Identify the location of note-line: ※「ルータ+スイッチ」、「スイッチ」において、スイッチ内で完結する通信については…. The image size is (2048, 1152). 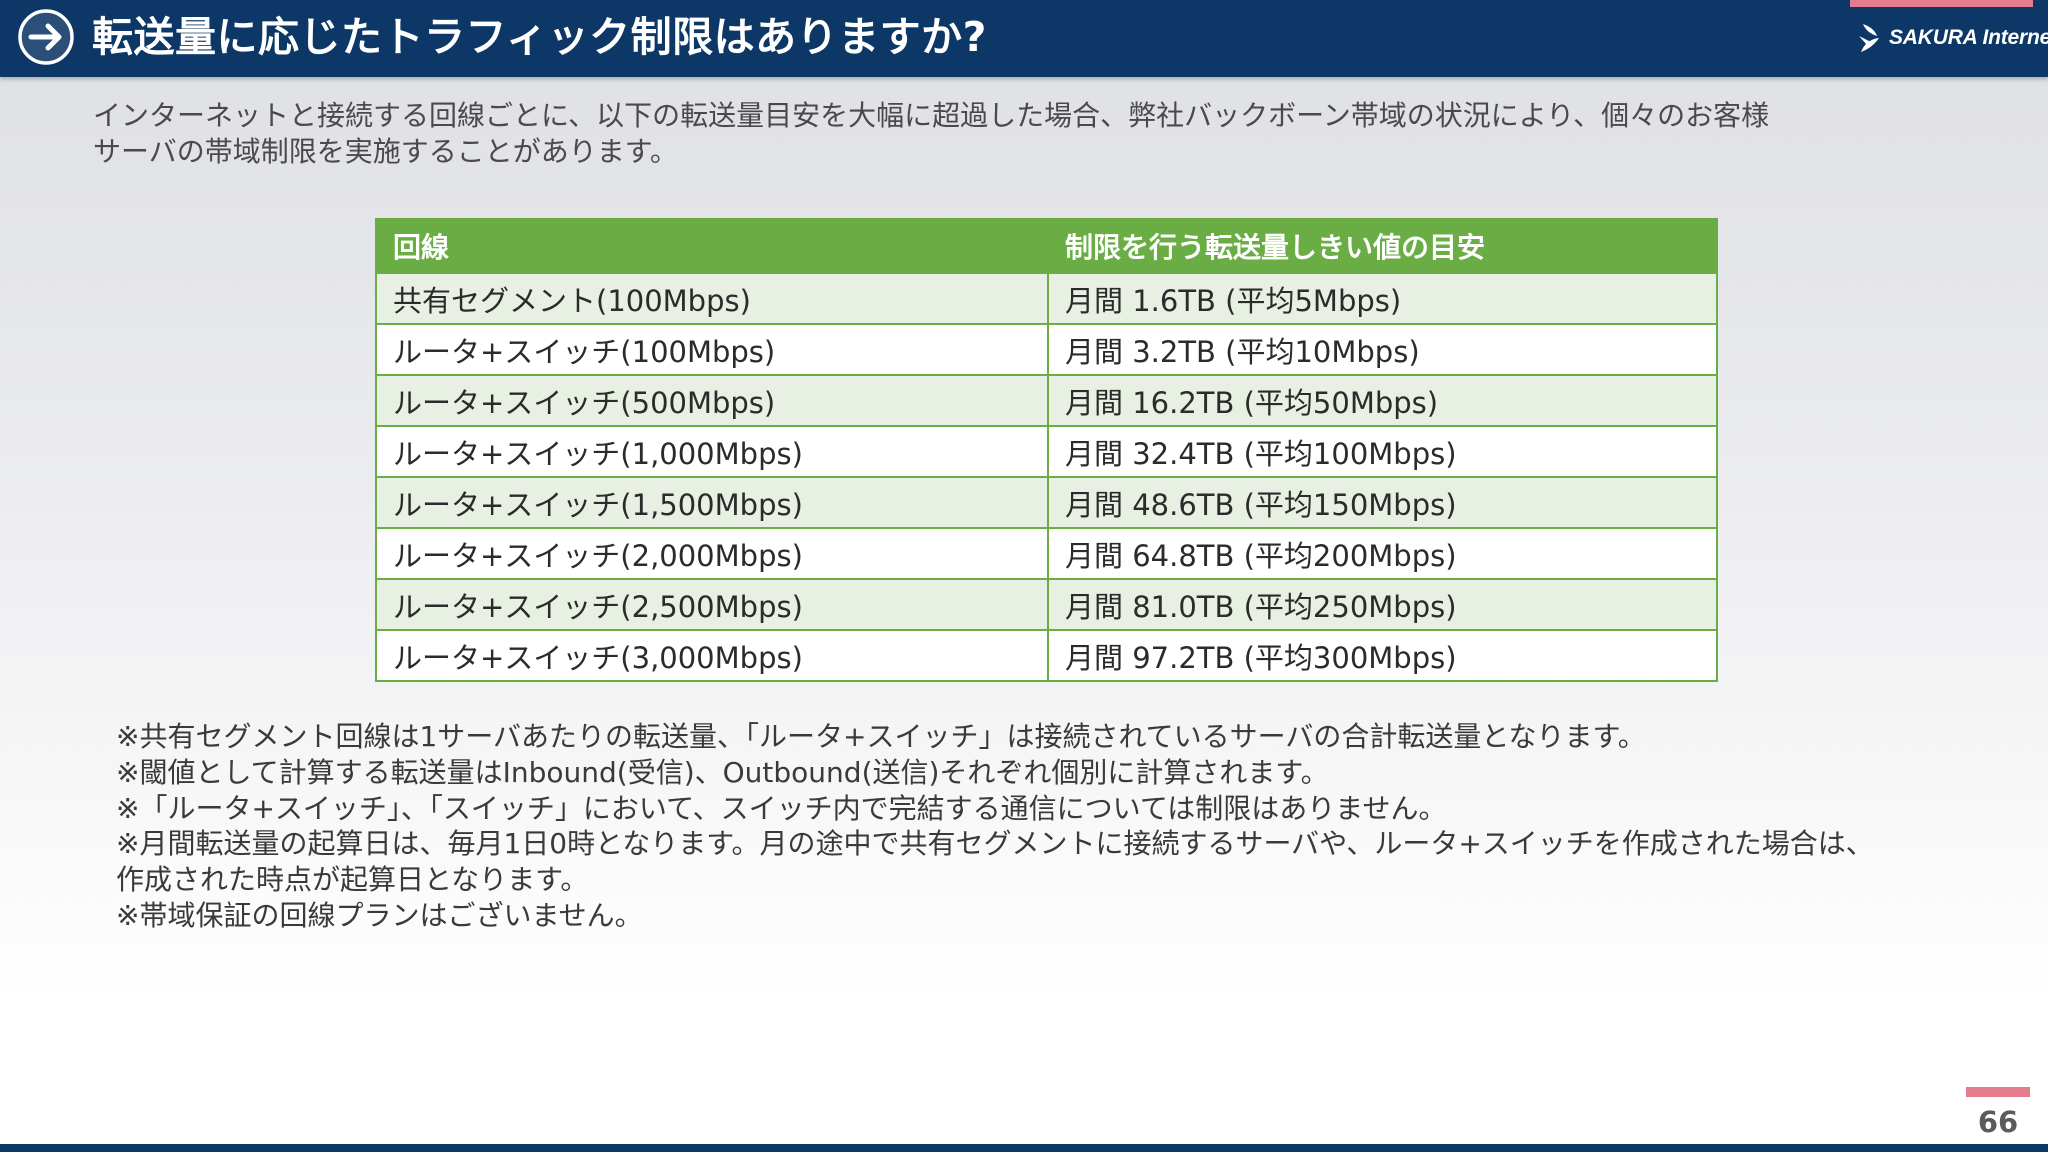
(781, 808).